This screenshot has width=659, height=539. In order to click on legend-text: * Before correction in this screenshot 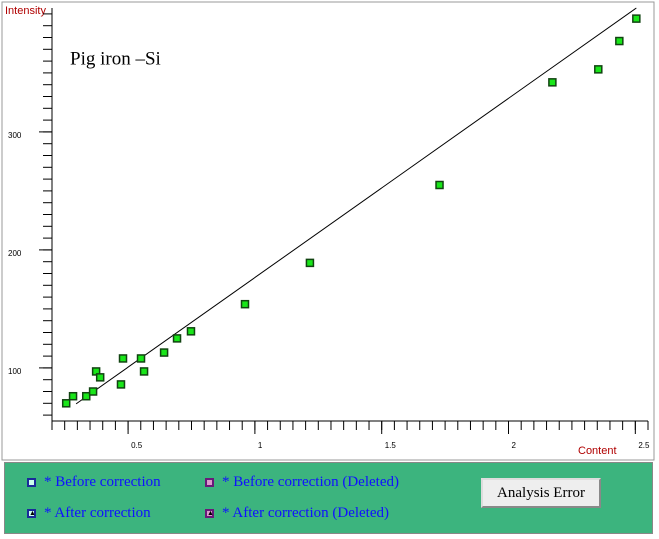, I will do `click(102, 482)`.